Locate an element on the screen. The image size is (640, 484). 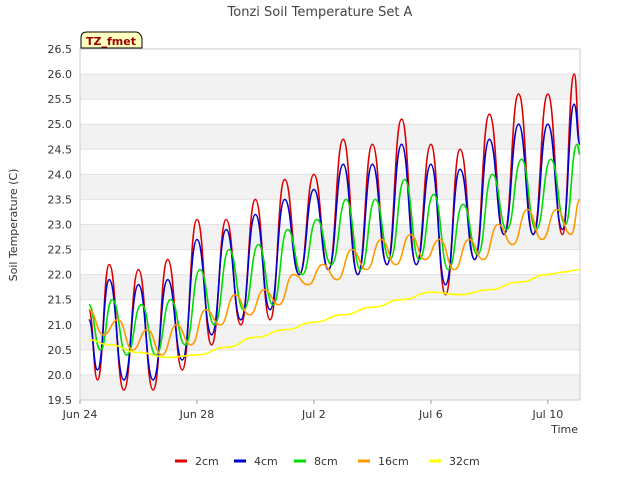
badge-label: TZ_fmet is located at coordinates (111, 41).